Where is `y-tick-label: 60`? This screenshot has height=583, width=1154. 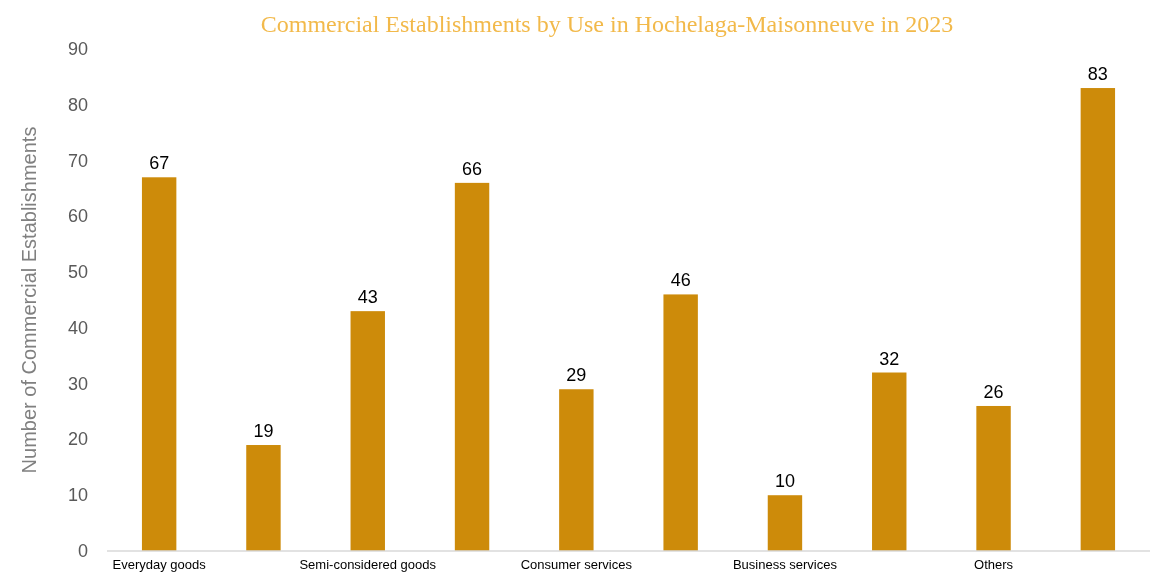 y-tick-label: 60 is located at coordinates (77, 216).